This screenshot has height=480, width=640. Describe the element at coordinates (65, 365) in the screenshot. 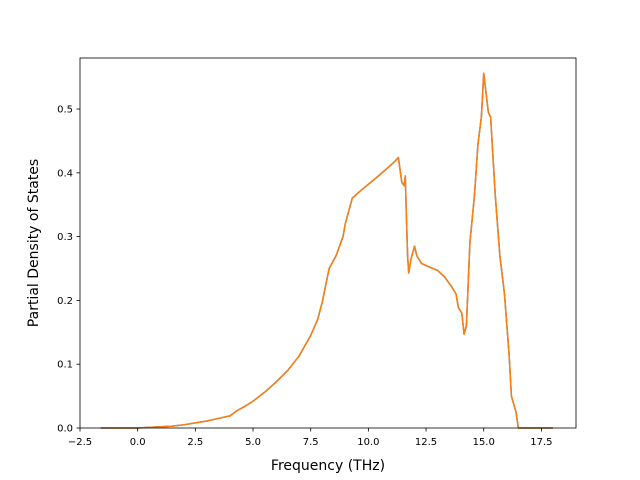

I see `y-tick-label: 0.1` at that location.